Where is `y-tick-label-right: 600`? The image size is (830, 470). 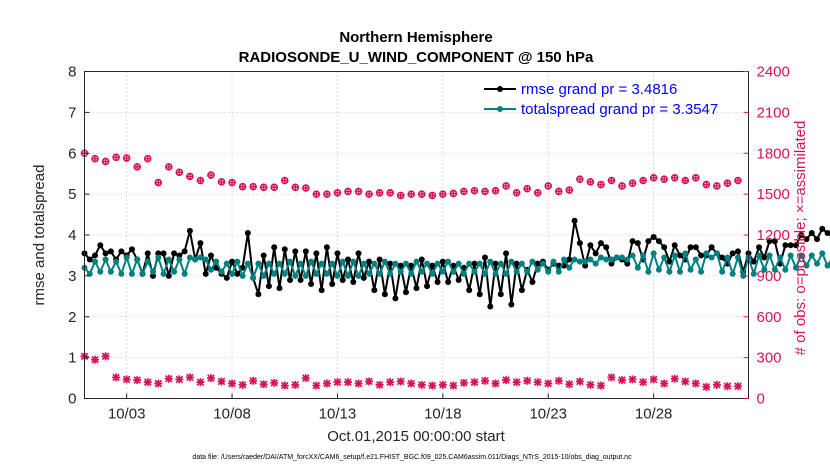 y-tick-label-right: 600 is located at coordinates (769, 317).